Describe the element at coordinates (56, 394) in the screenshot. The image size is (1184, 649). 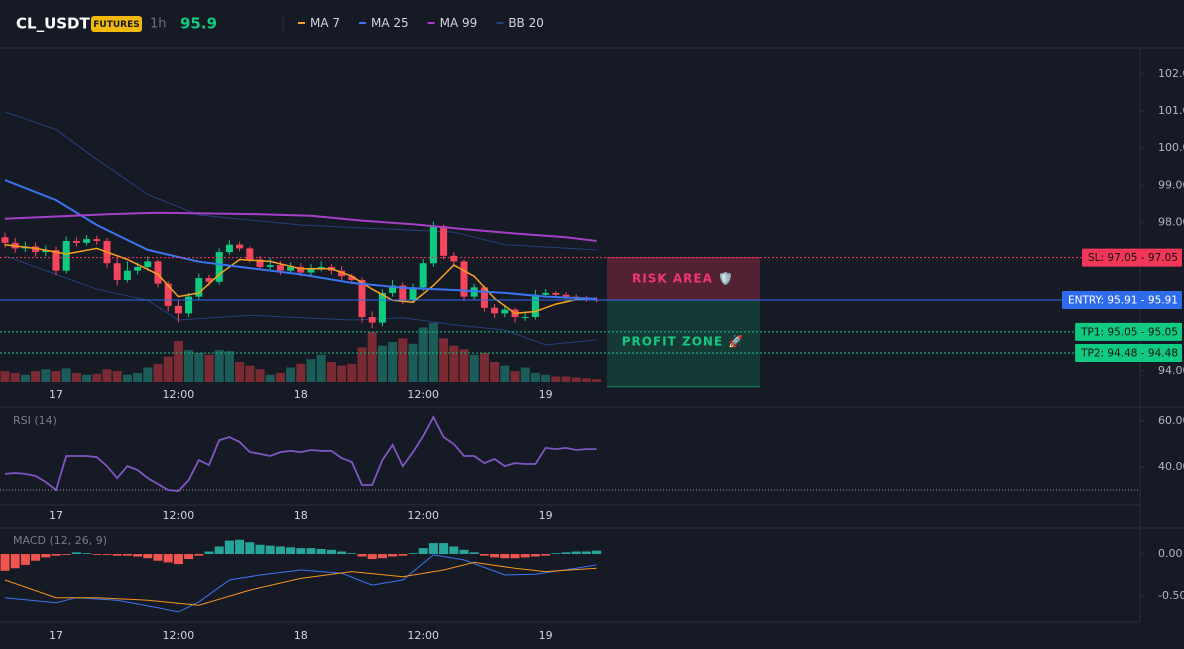
I see `x-tick-label: 17` at that location.